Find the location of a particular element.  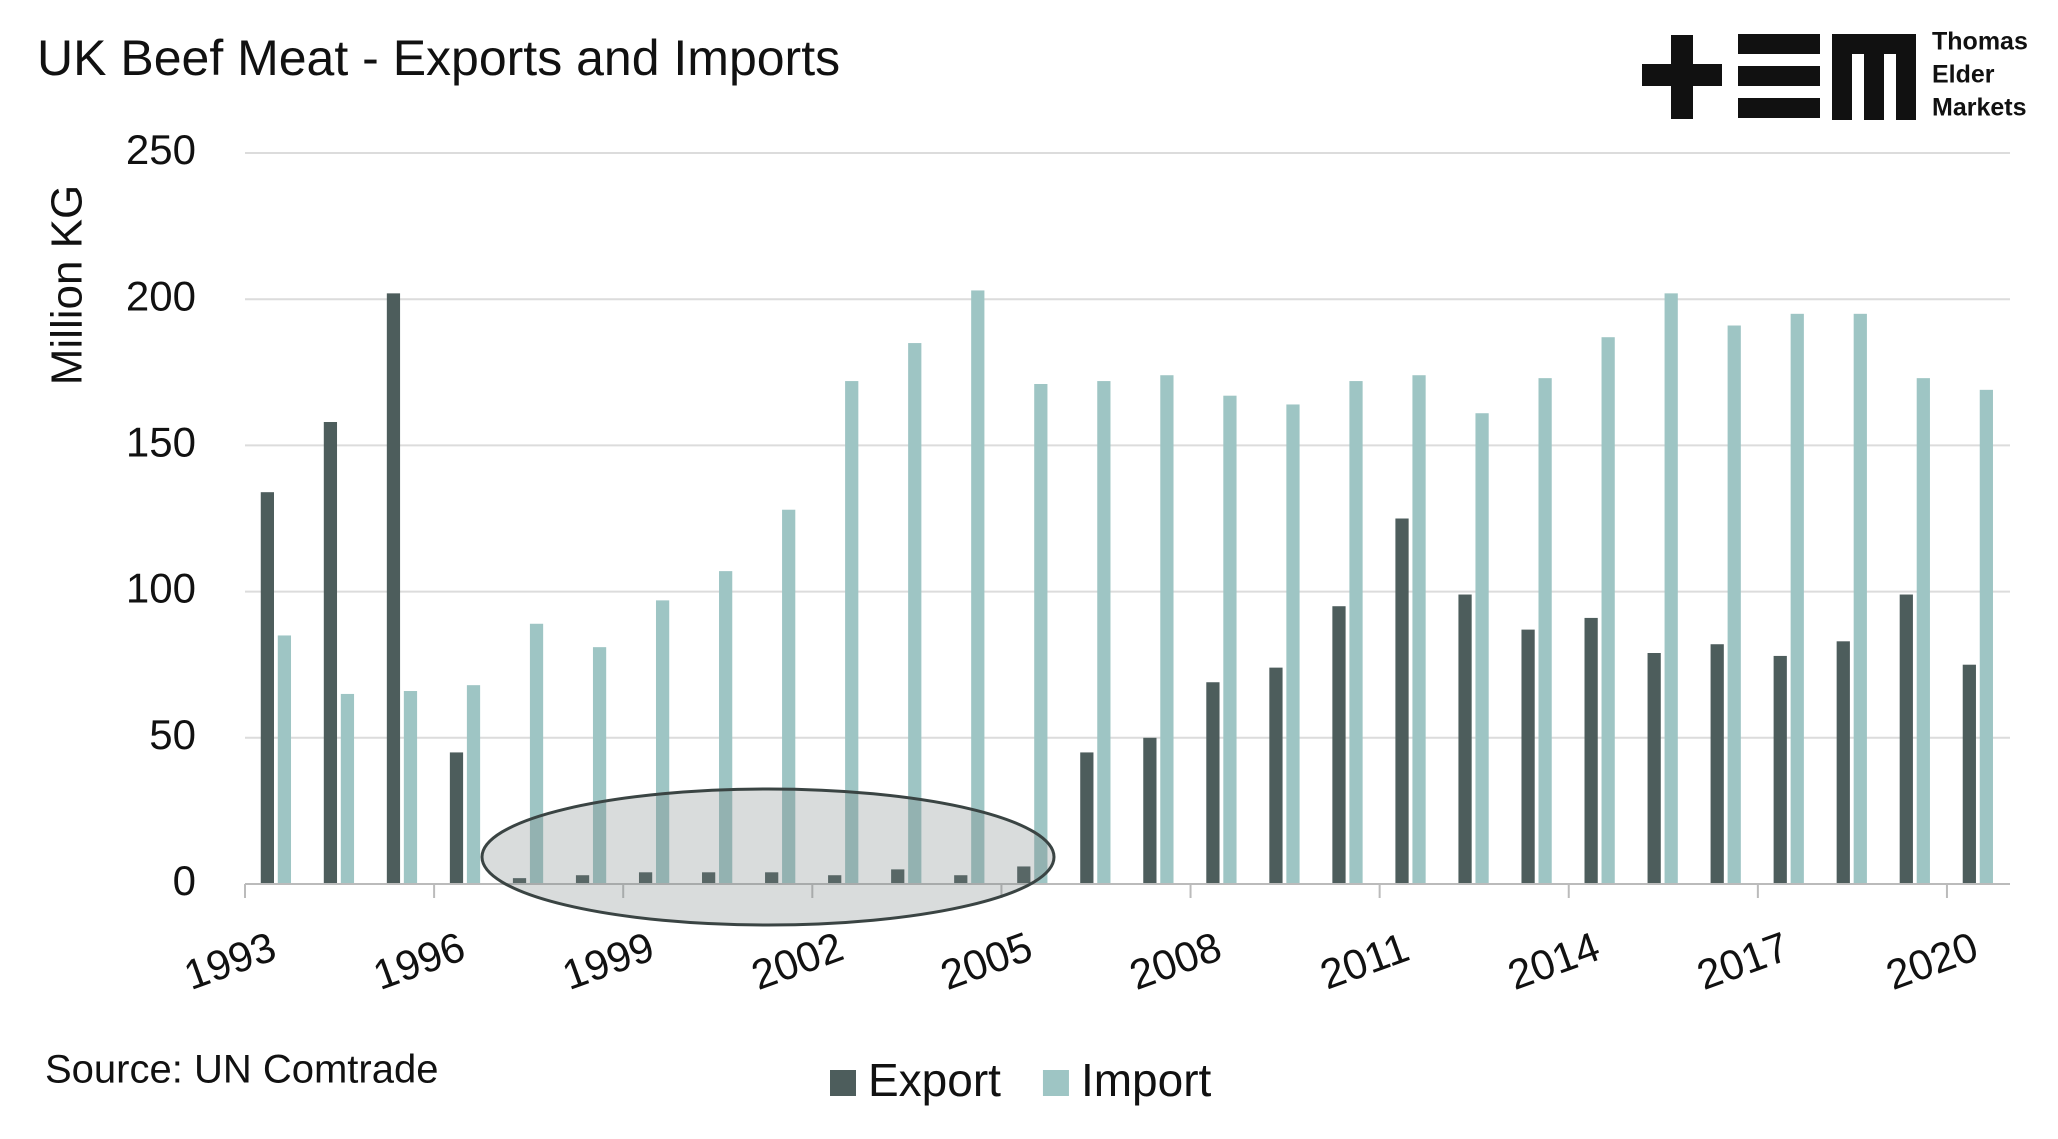

x-tick-label: 1993 is located at coordinates (230, 961).